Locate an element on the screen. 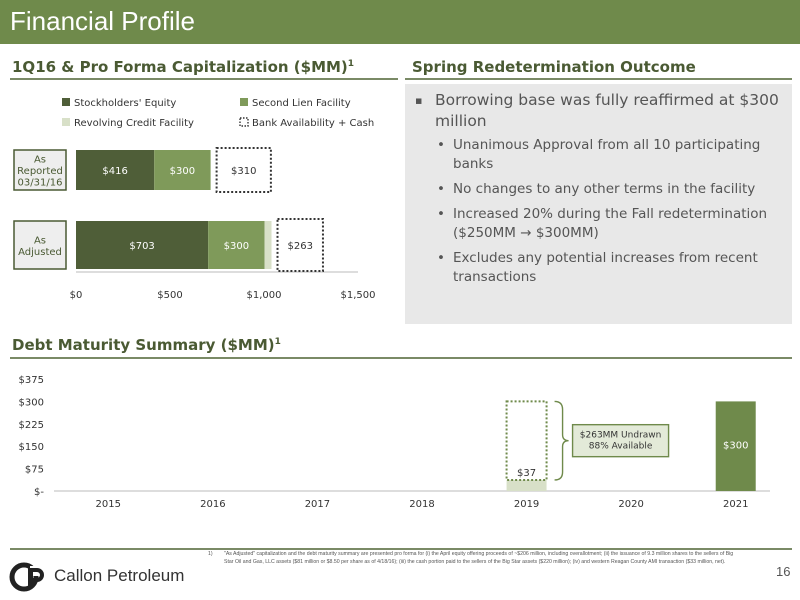 Image resolution: width=800 pixels, height=600 pixels. undrawn-callout-text: 88% Available is located at coordinates (621, 447).